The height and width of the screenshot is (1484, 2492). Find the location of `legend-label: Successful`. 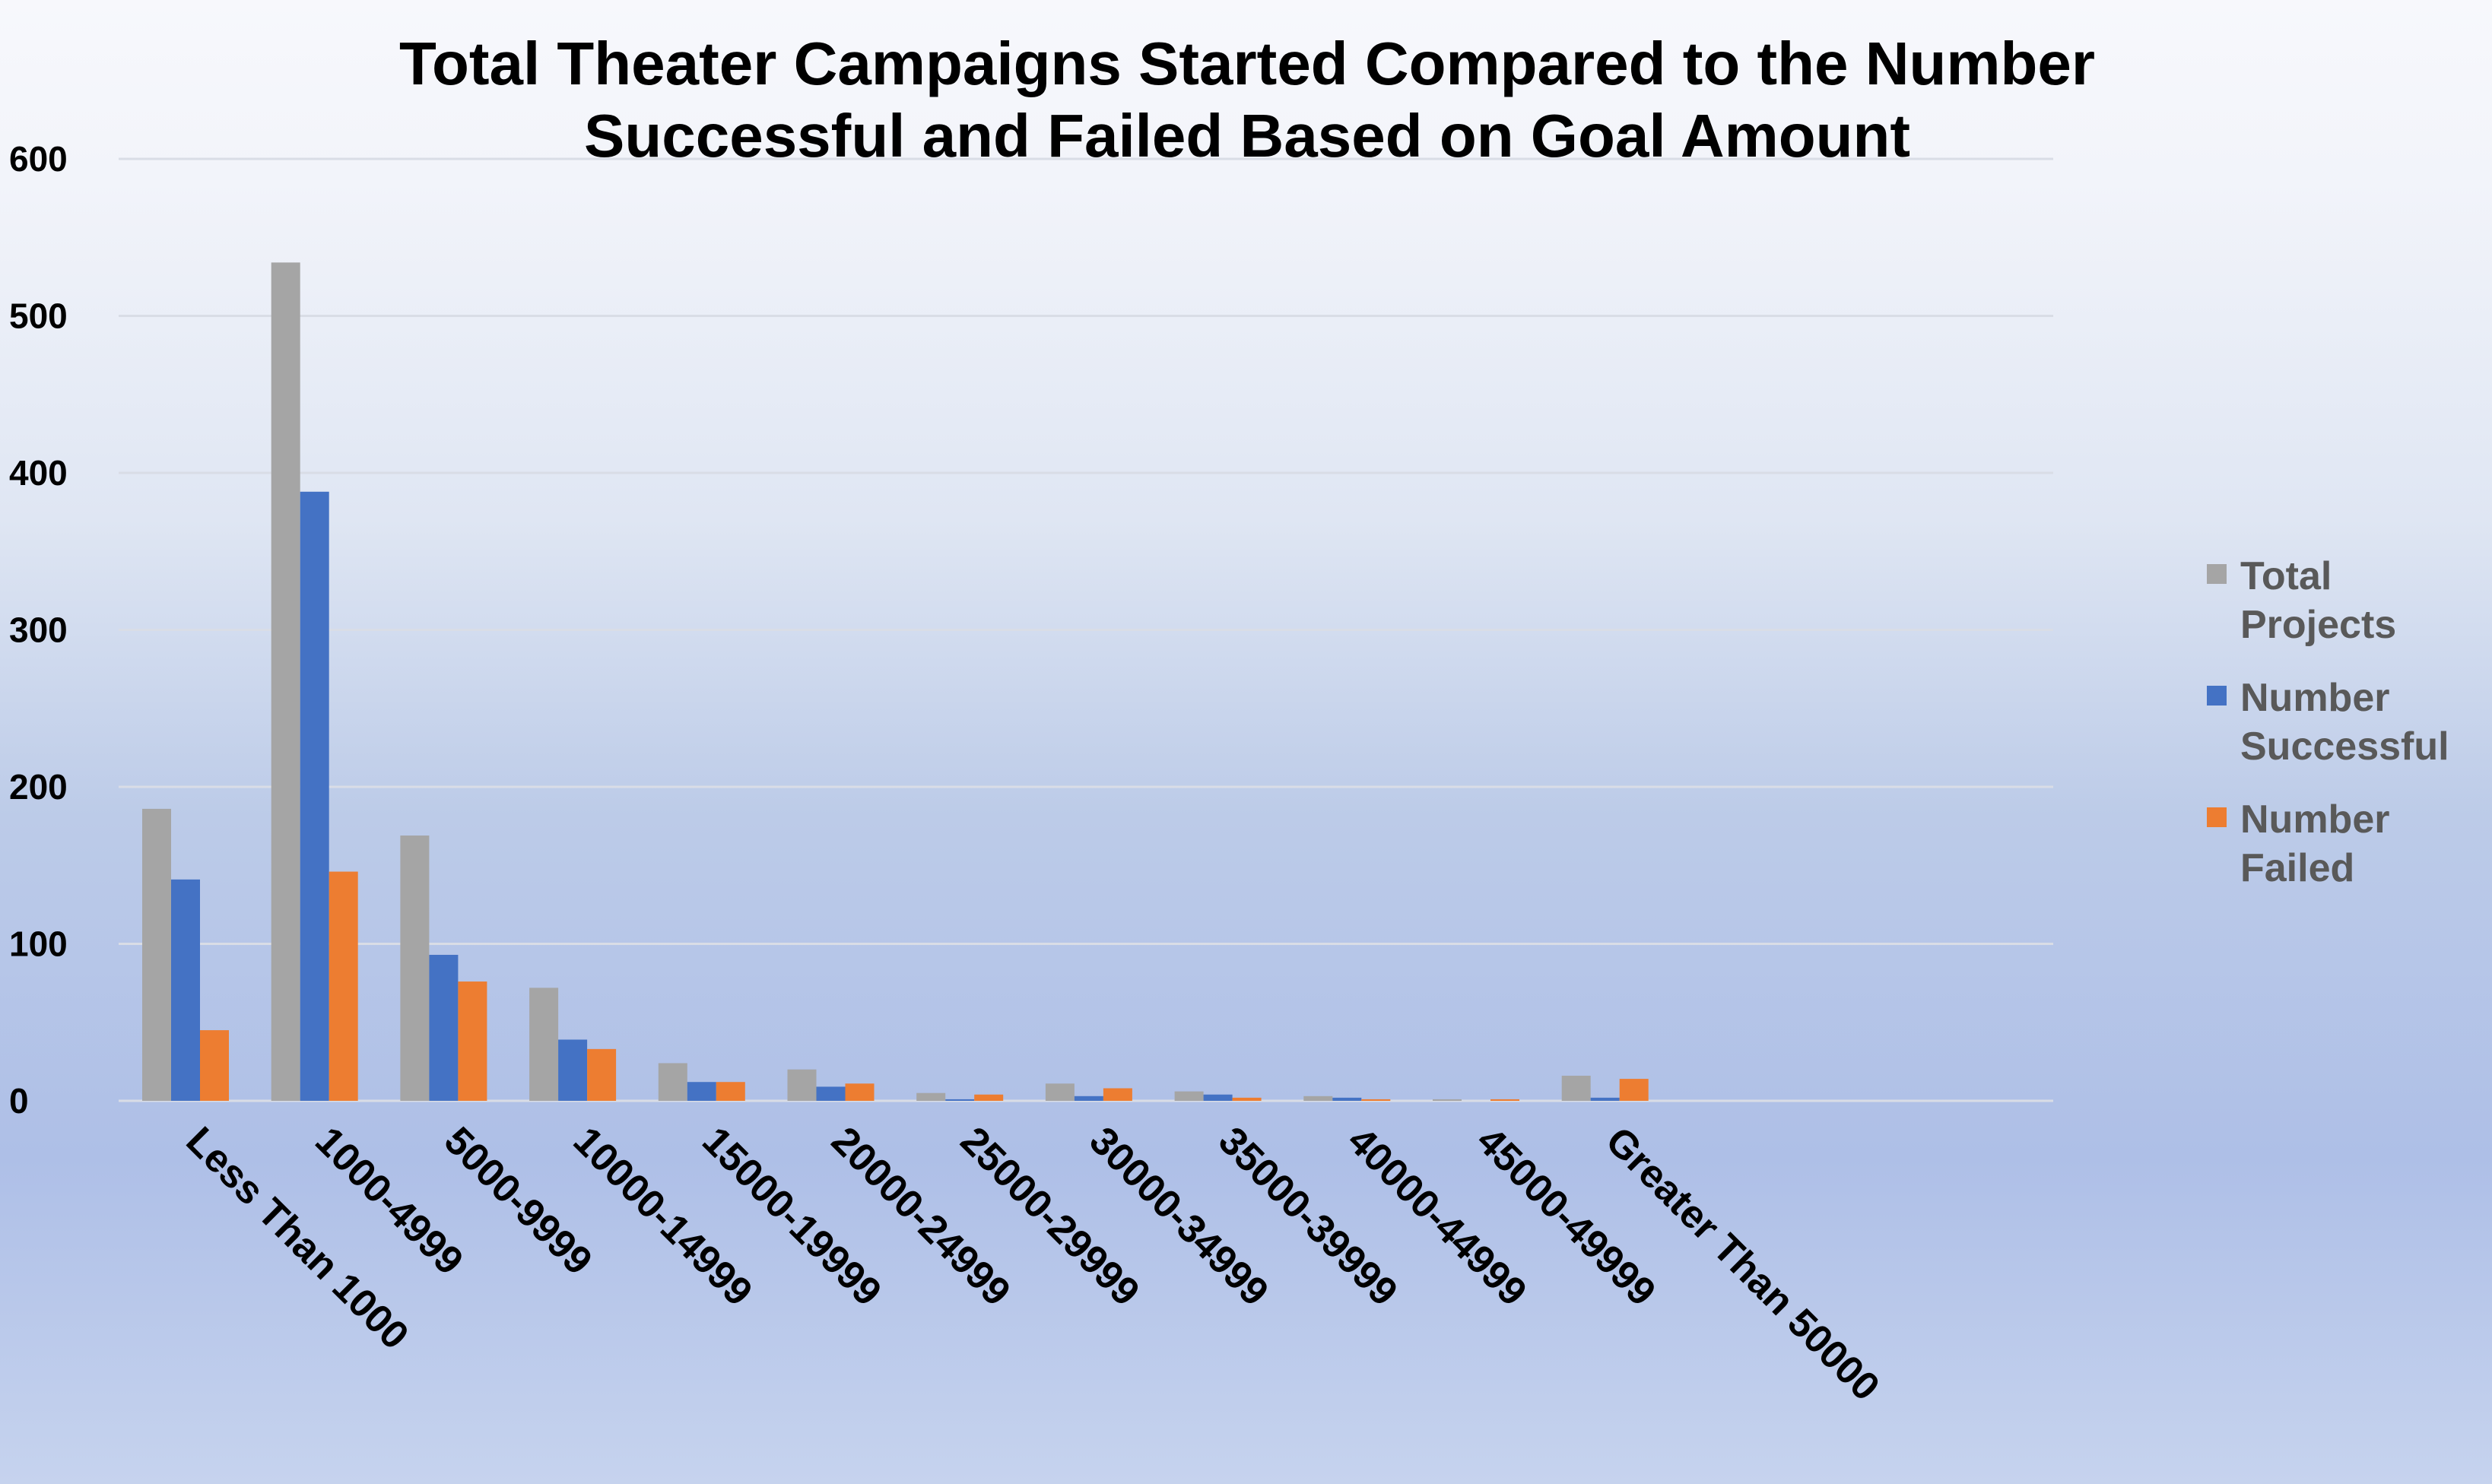

legend-label: Successful is located at coordinates (2344, 747).